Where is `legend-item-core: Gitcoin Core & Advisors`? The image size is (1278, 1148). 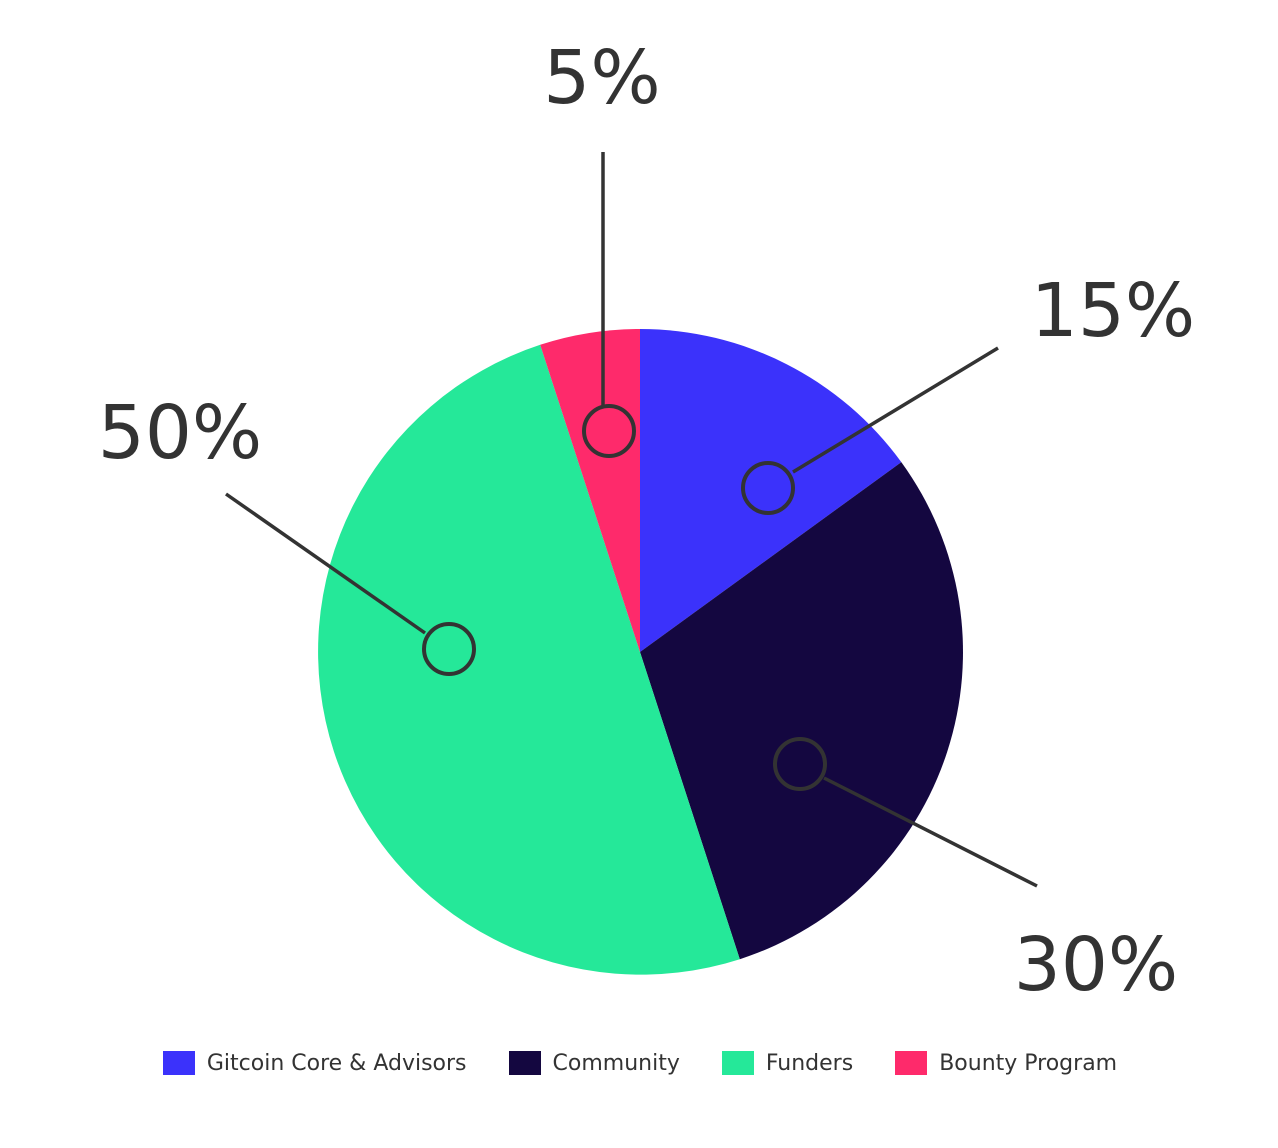
legend-item-core: Gitcoin Core & Advisors is located at coordinates (314, 1063).